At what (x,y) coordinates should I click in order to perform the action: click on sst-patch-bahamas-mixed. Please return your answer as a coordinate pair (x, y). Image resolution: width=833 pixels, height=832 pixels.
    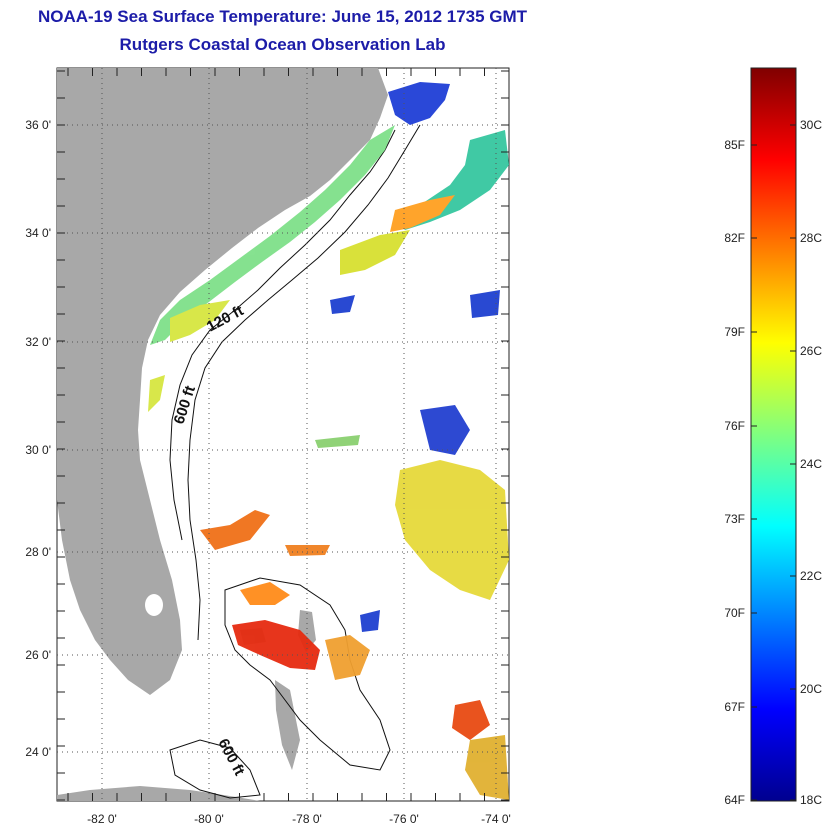
    Looking at the image, I should click on (347, 657).